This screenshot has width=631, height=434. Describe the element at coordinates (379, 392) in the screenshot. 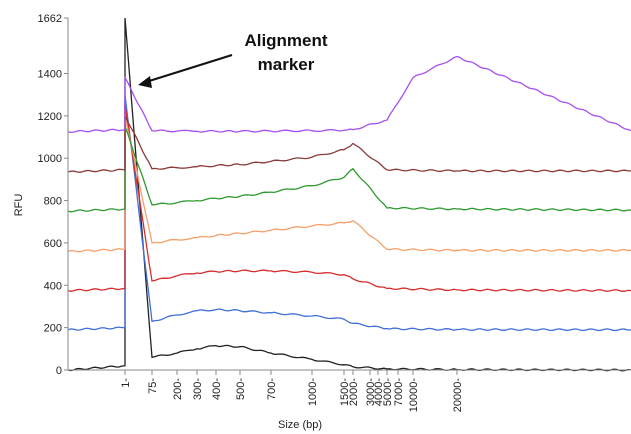

I see `x-tick-label: 4000-` at that location.